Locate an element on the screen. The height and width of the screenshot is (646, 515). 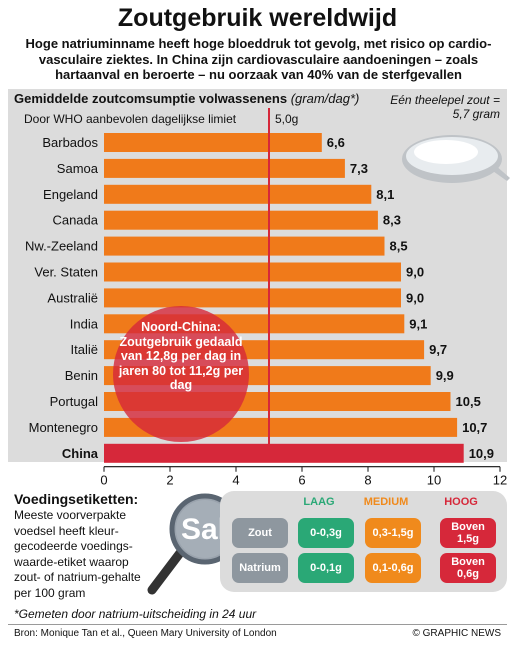
bar-china is located at coordinates (284, 453).